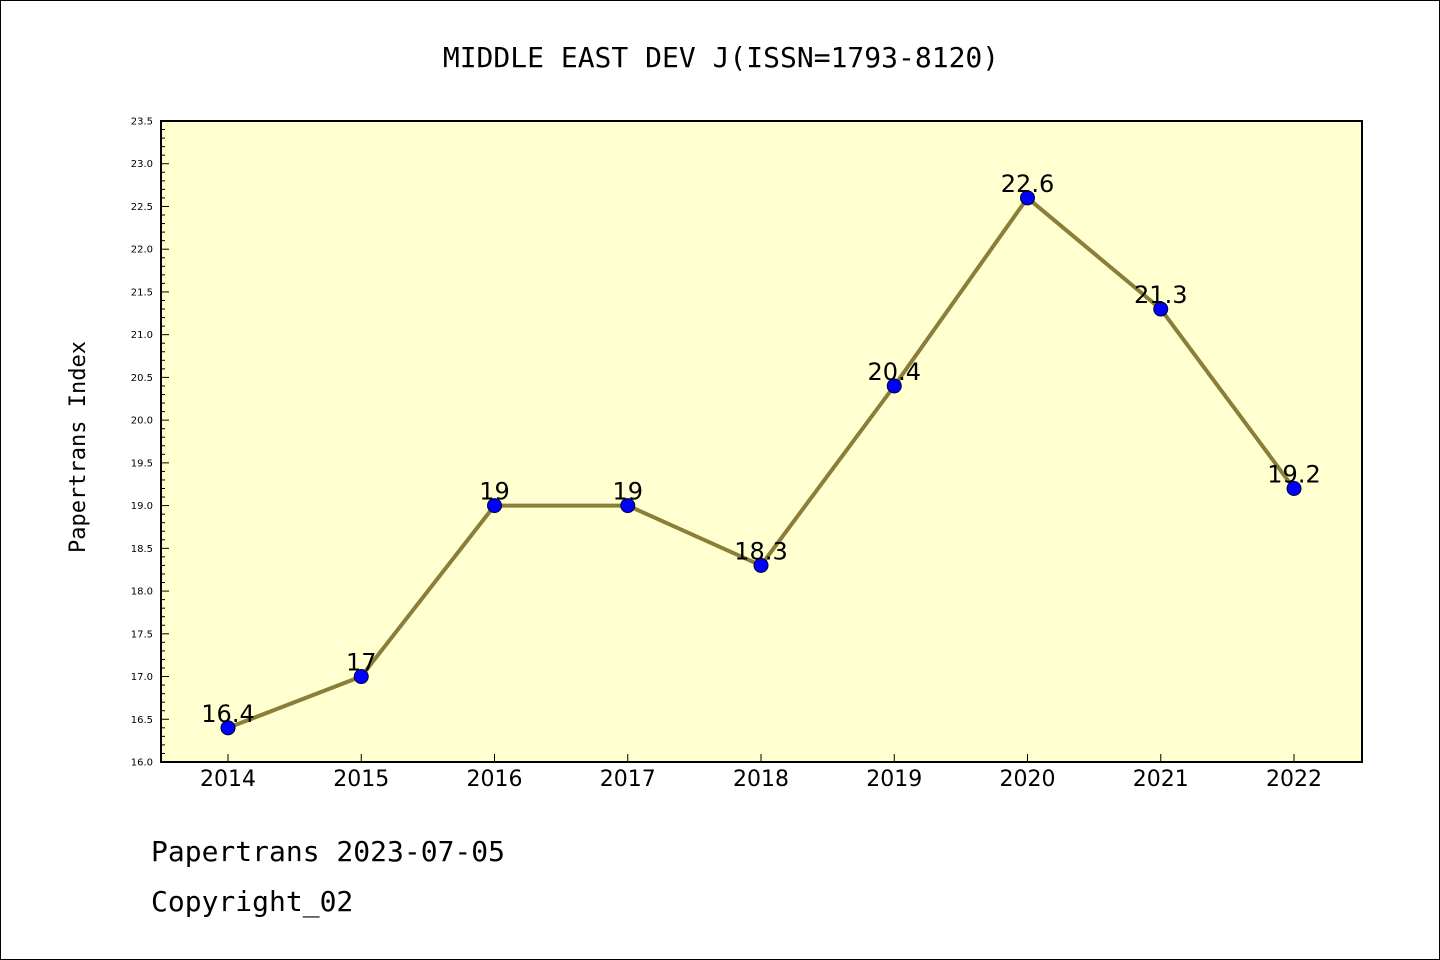  Describe the element at coordinates (894, 779) in the screenshot. I see `x-tick-label: 2019` at that location.